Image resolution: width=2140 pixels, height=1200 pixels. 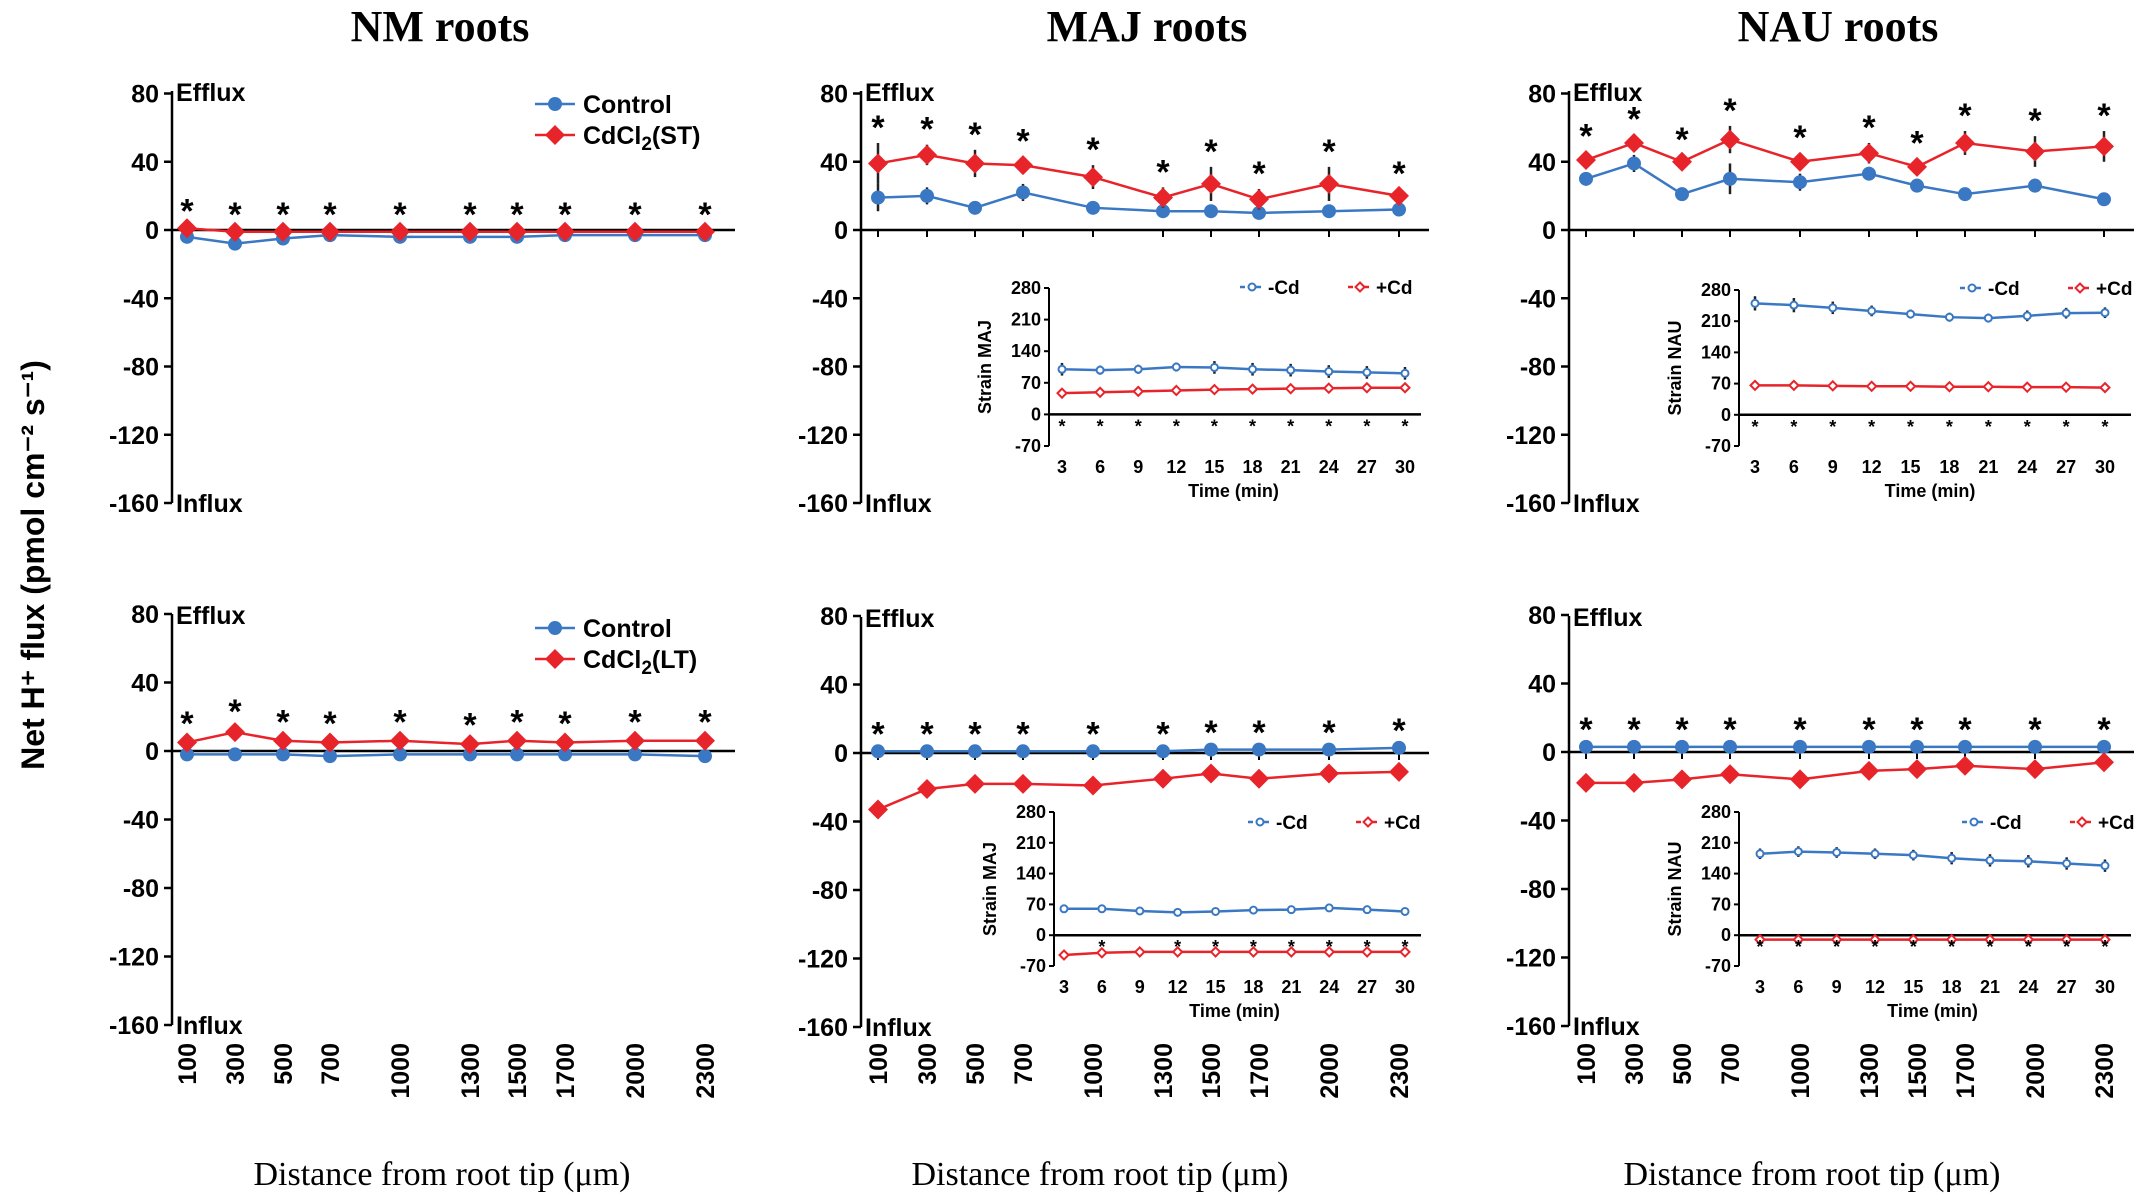 What do you see at coordinates (2046, 289) in the screenshot?
I see `inset-legend: -Cd +Cd` at bounding box center [2046, 289].